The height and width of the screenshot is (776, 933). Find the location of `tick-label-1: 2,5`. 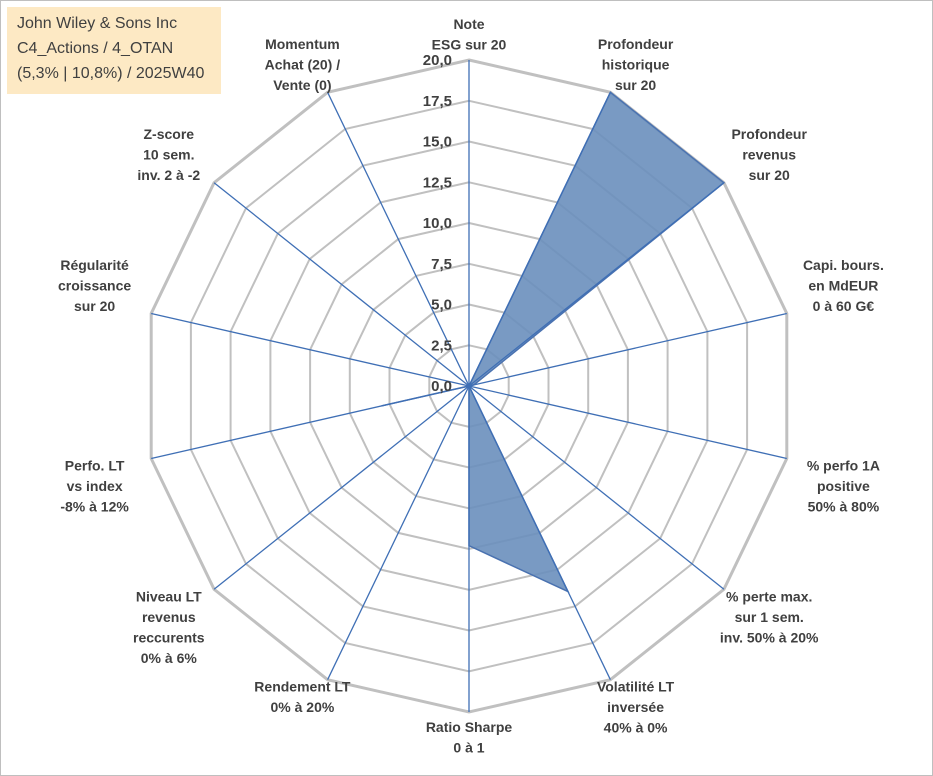

tick-label-1: 2,5 is located at coordinates (441, 345).